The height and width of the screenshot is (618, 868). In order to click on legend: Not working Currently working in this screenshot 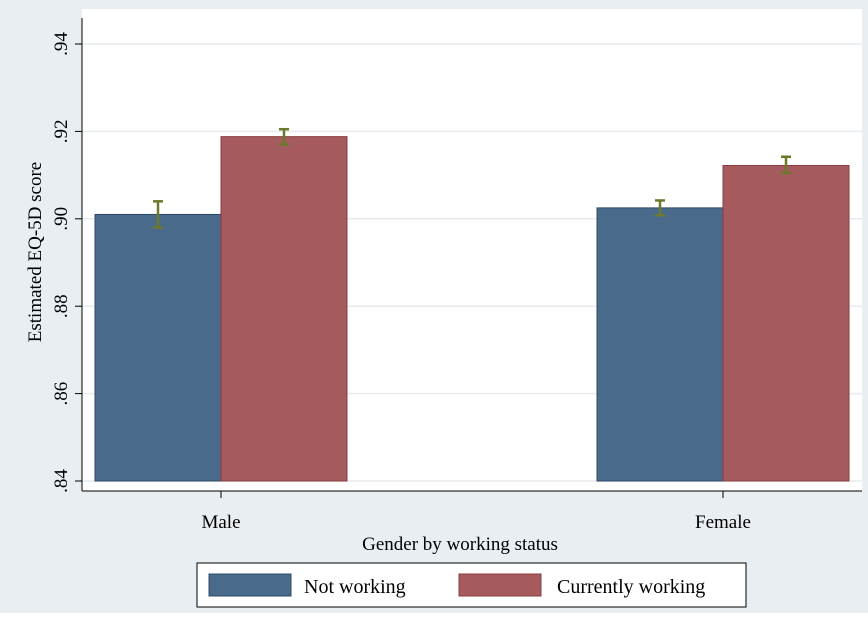, I will do `click(471, 585)`.